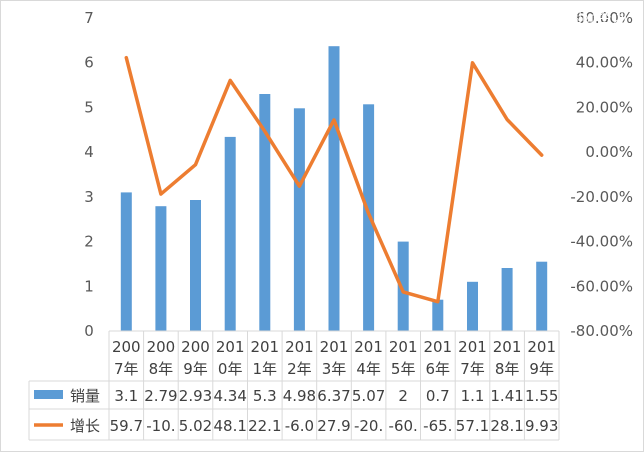 The image size is (644, 452). Describe the element at coordinates (299, 396) in the screenshot. I see `table-value-sales: 4.98` at that location.